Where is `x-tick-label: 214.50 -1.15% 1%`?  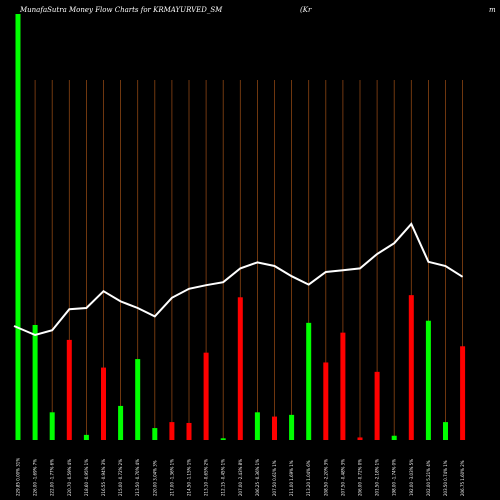 x-tick-label: 214.50 -1.15% 1% is located at coordinates (189, 477).